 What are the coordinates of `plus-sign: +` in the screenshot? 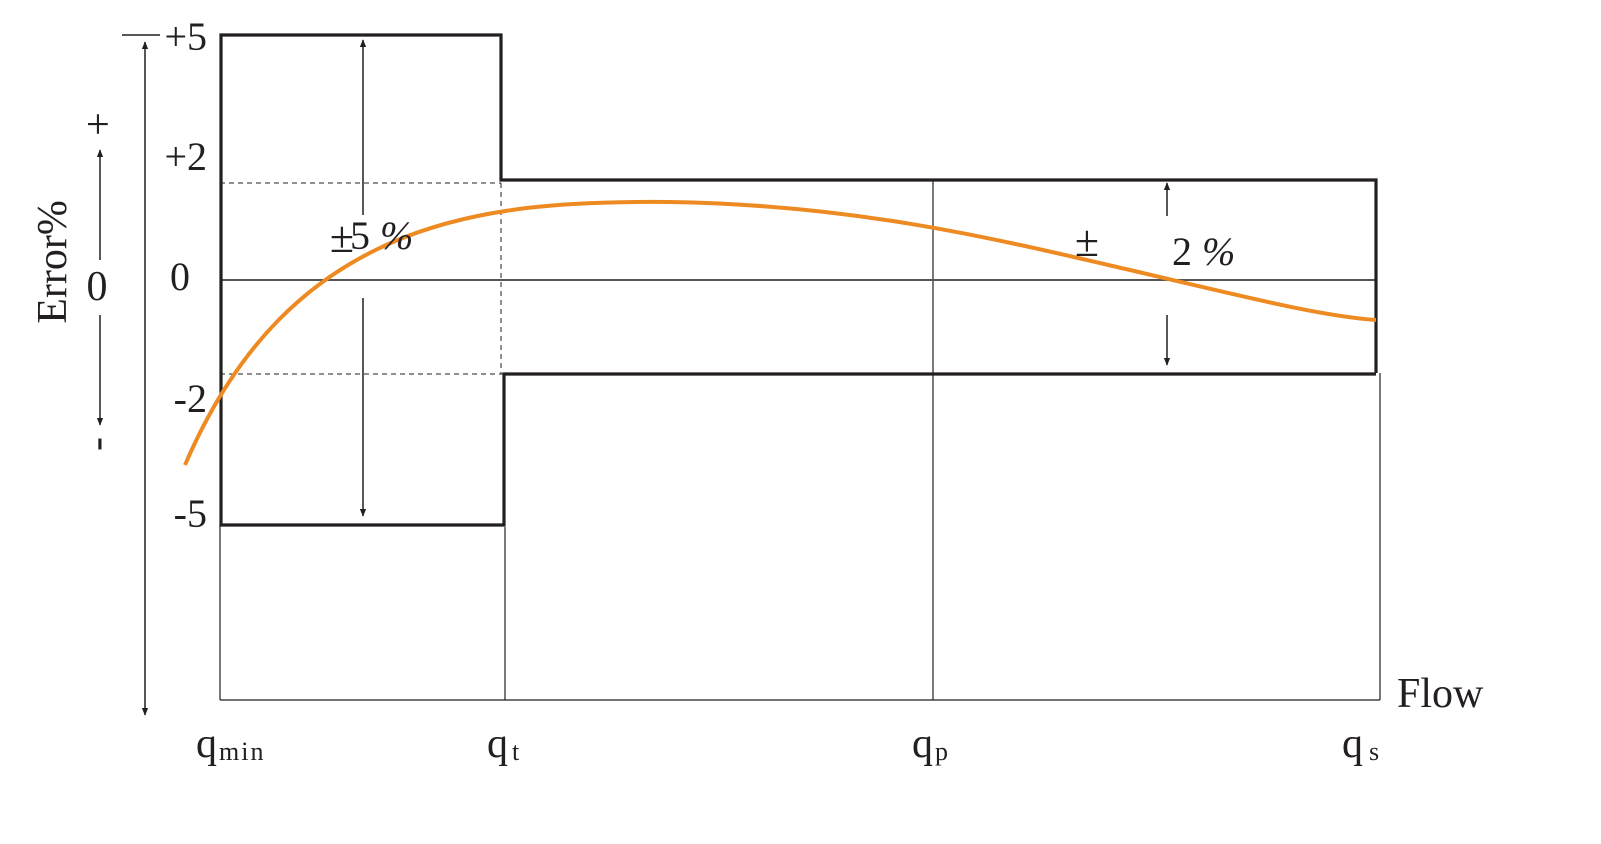 It's located at (99, 124).